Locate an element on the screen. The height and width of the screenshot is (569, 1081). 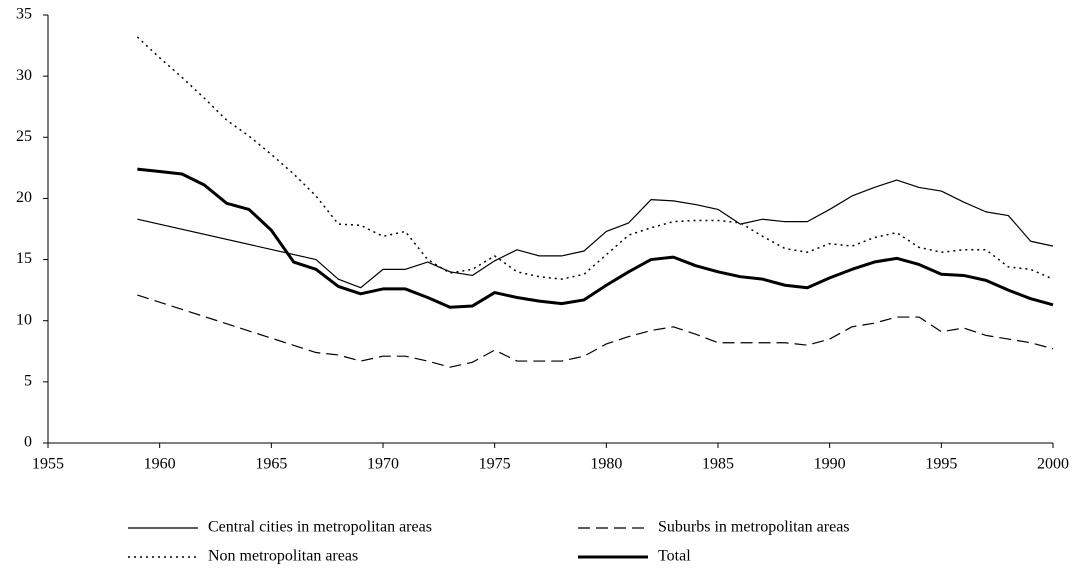
y-tick-label: 10 is located at coordinates (24, 319).